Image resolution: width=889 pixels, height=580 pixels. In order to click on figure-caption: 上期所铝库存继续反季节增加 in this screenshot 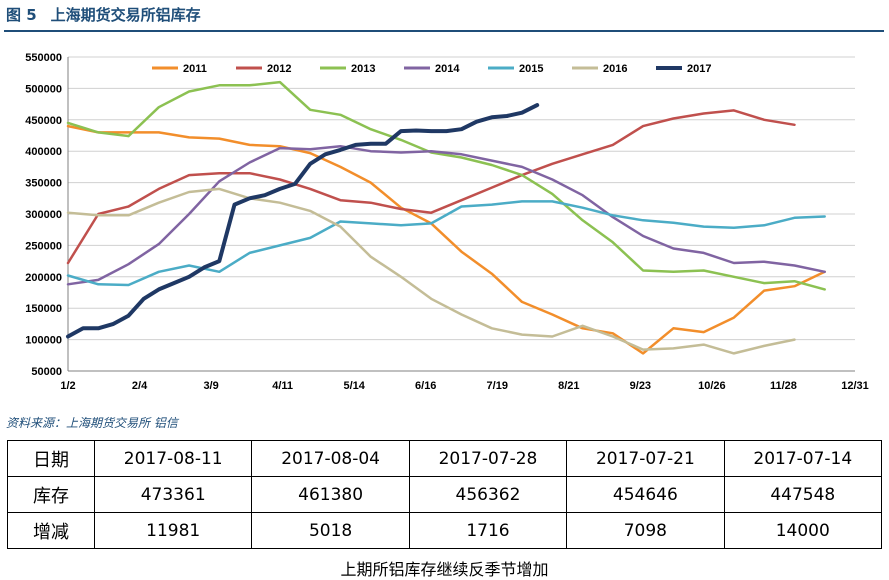, I will do `click(444, 569)`.